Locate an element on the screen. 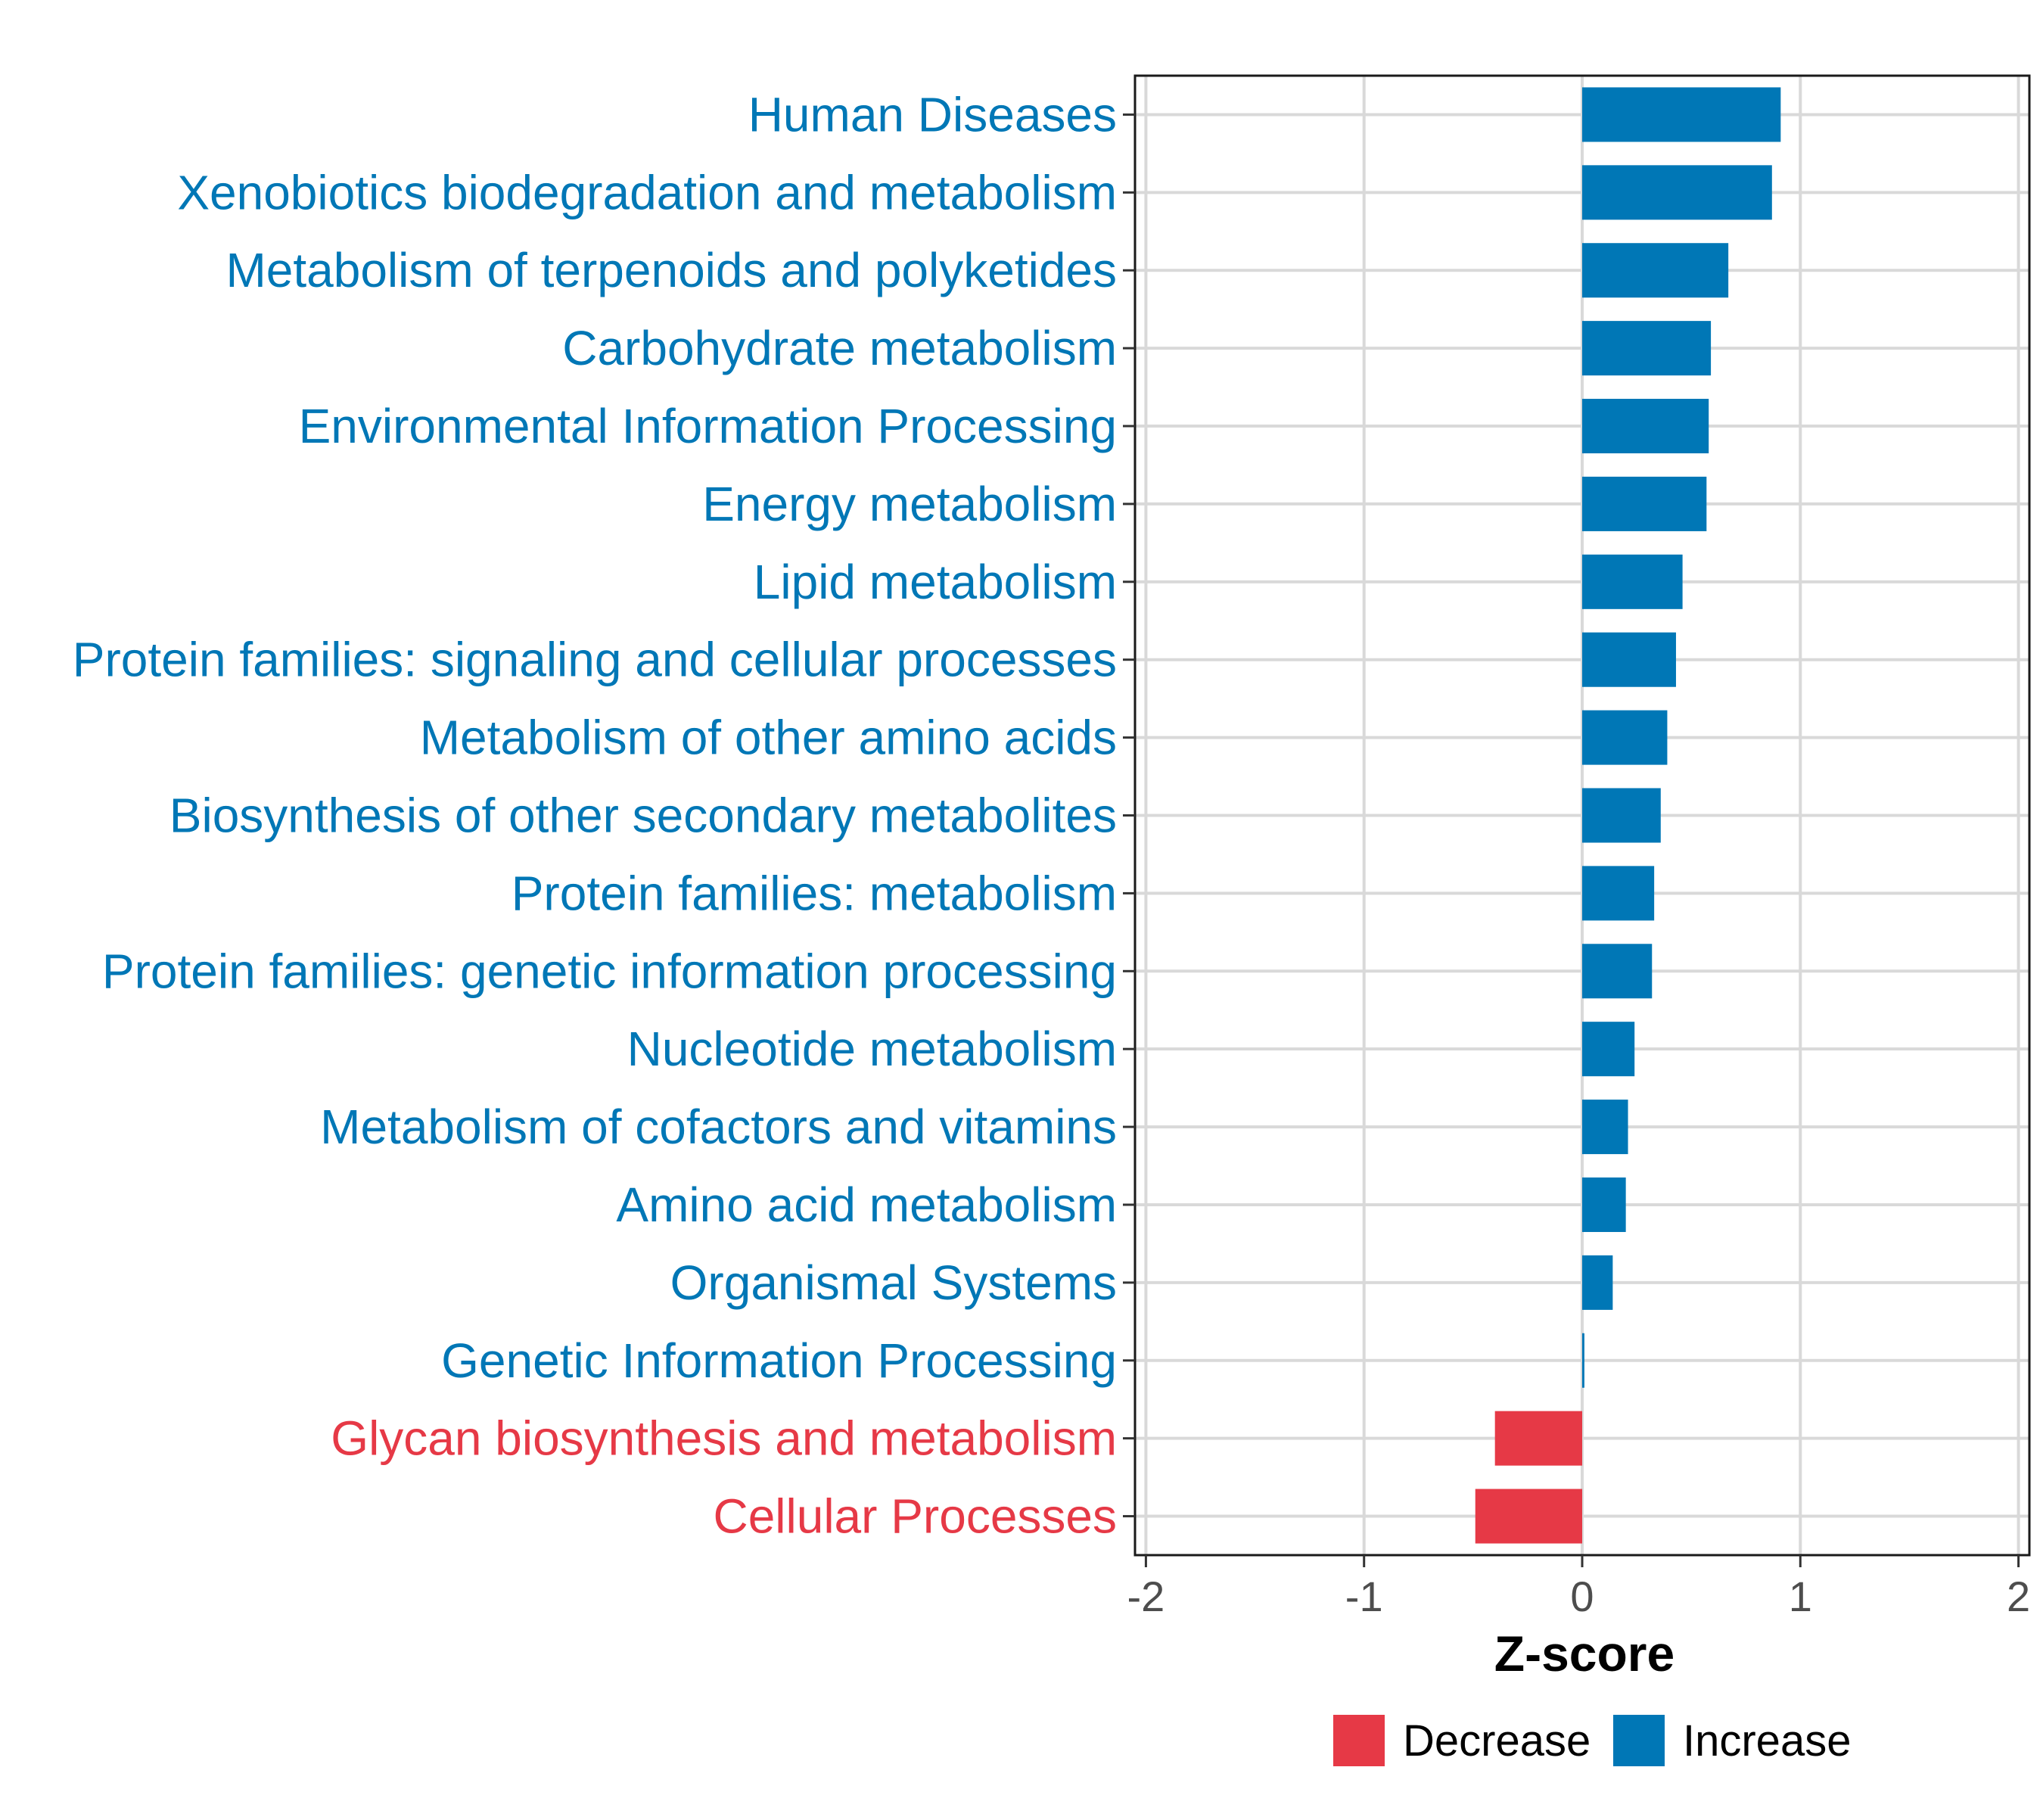 Image resolution: width=2043 pixels, height=1820 pixels. x-tick-label: 0 is located at coordinates (1582, 1596).